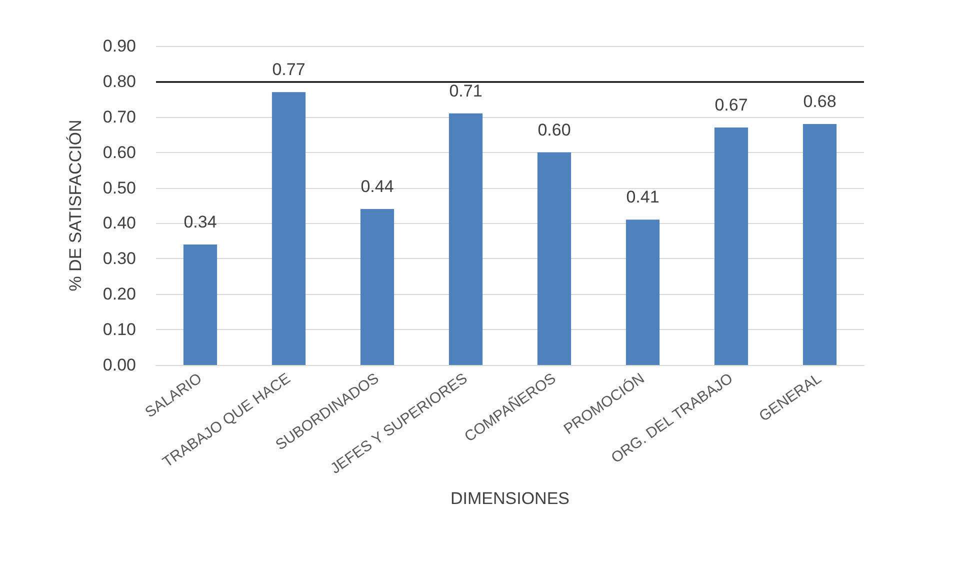 Image resolution: width=957 pixels, height=583 pixels. What do you see at coordinates (119, 223) in the screenshot?
I see `y-tick-label: 0.40` at bounding box center [119, 223].